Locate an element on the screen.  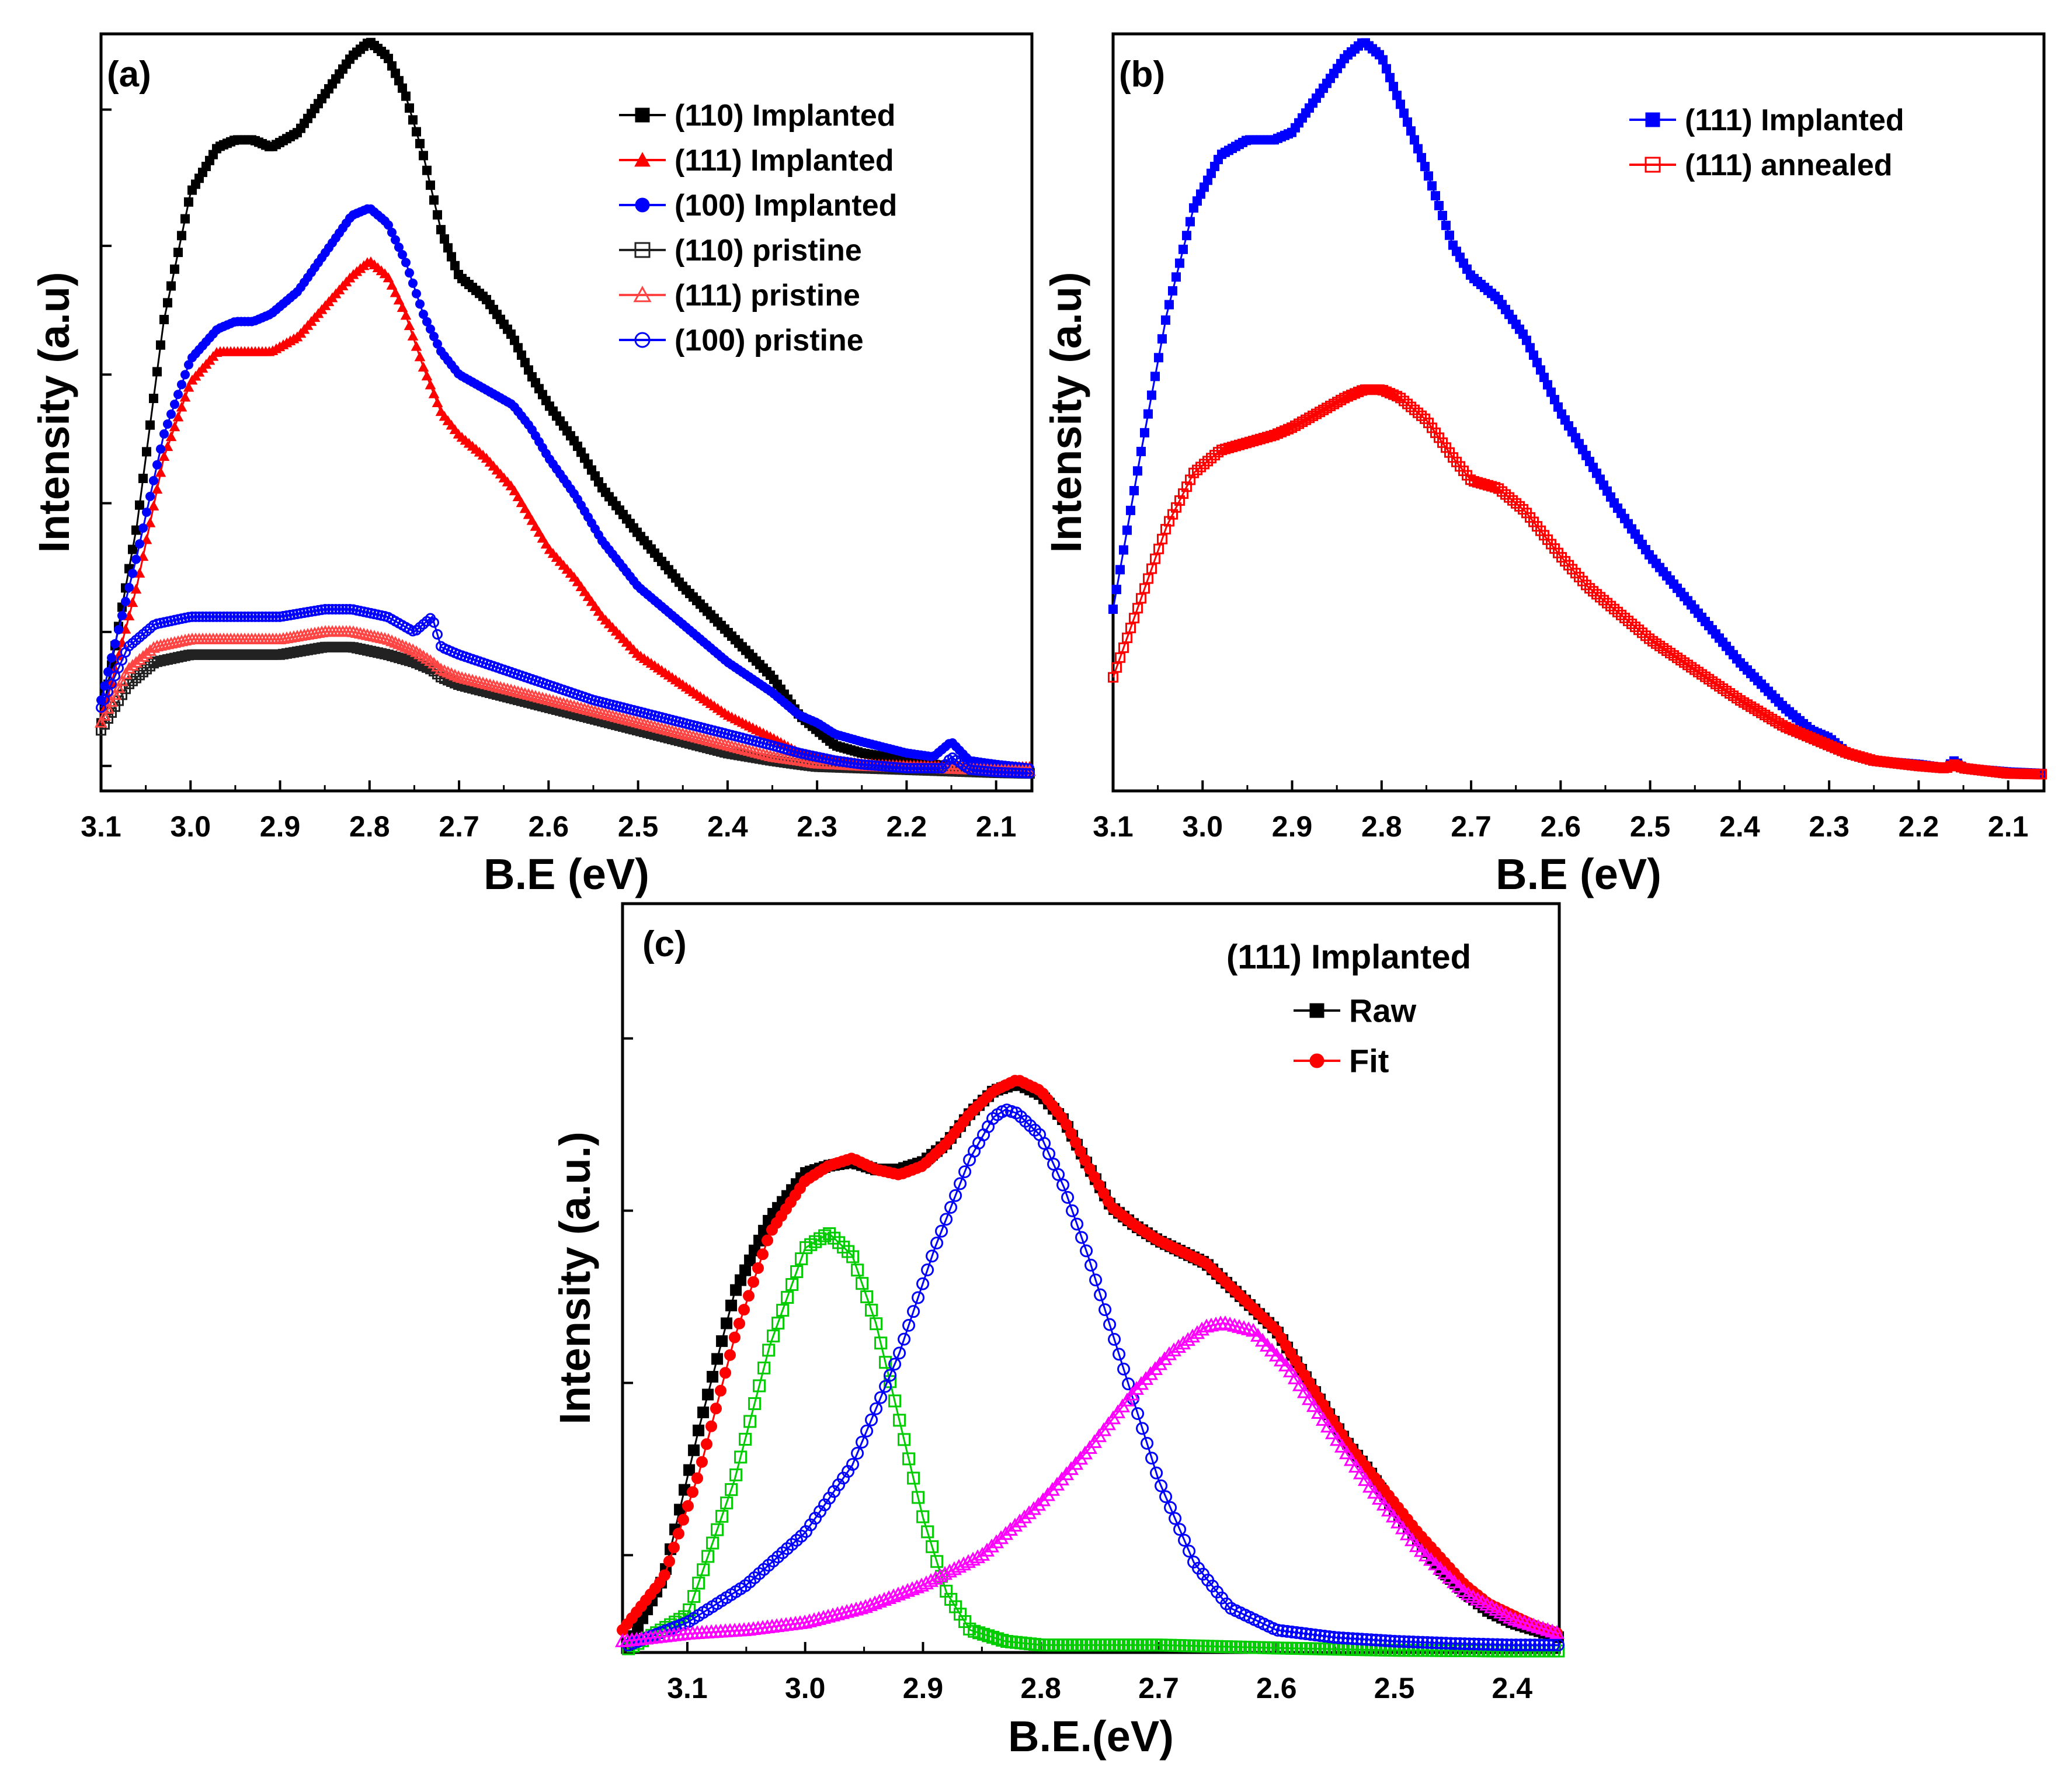
x-tick-label: 3.1 is located at coordinates (687, 1688).